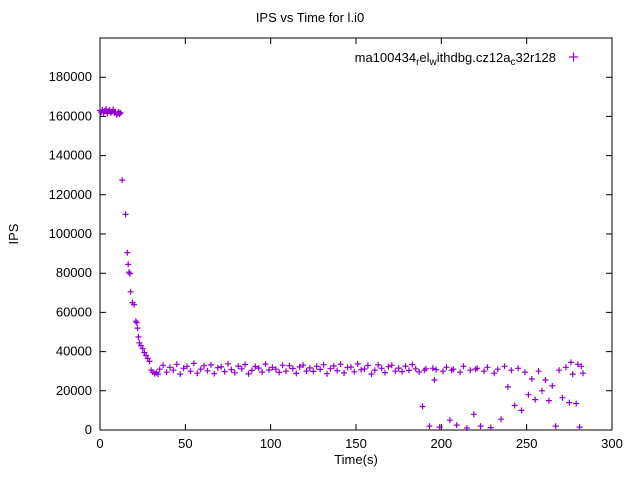 The image size is (640, 480). What do you see at coordinates (612, 443) in the screenshot?
I see `x-tick-label: 300` at bounding box center [612, 443].